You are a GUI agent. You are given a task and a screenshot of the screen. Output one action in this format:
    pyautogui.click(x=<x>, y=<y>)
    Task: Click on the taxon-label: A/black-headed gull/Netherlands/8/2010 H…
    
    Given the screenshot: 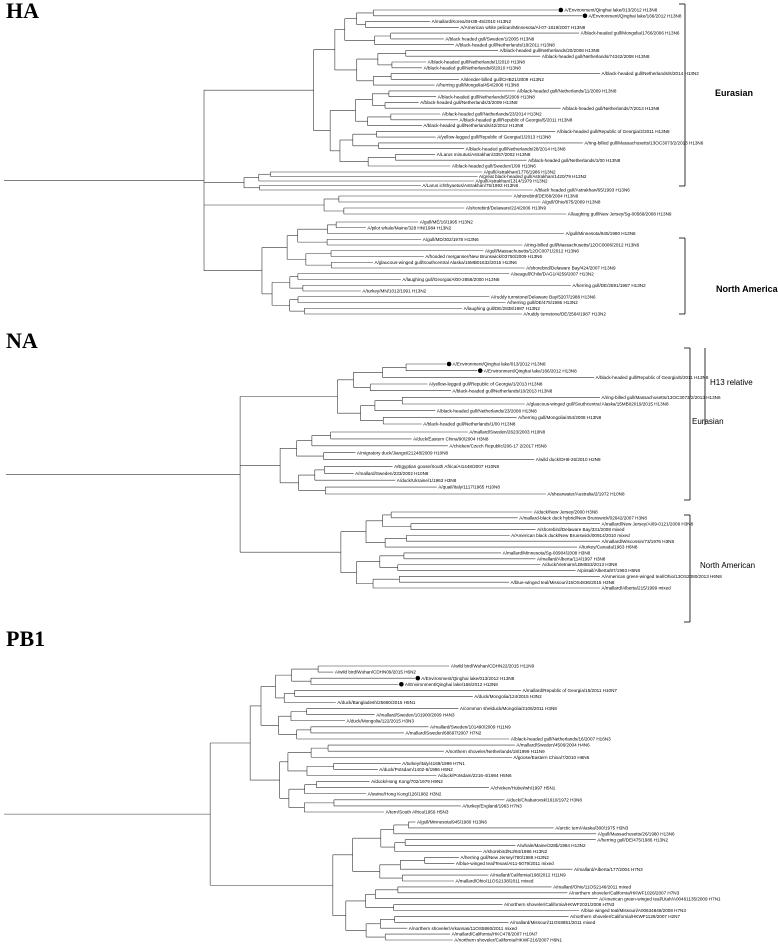 What is the action you would take?
    pyautogui.click(x=473, y=67)
    